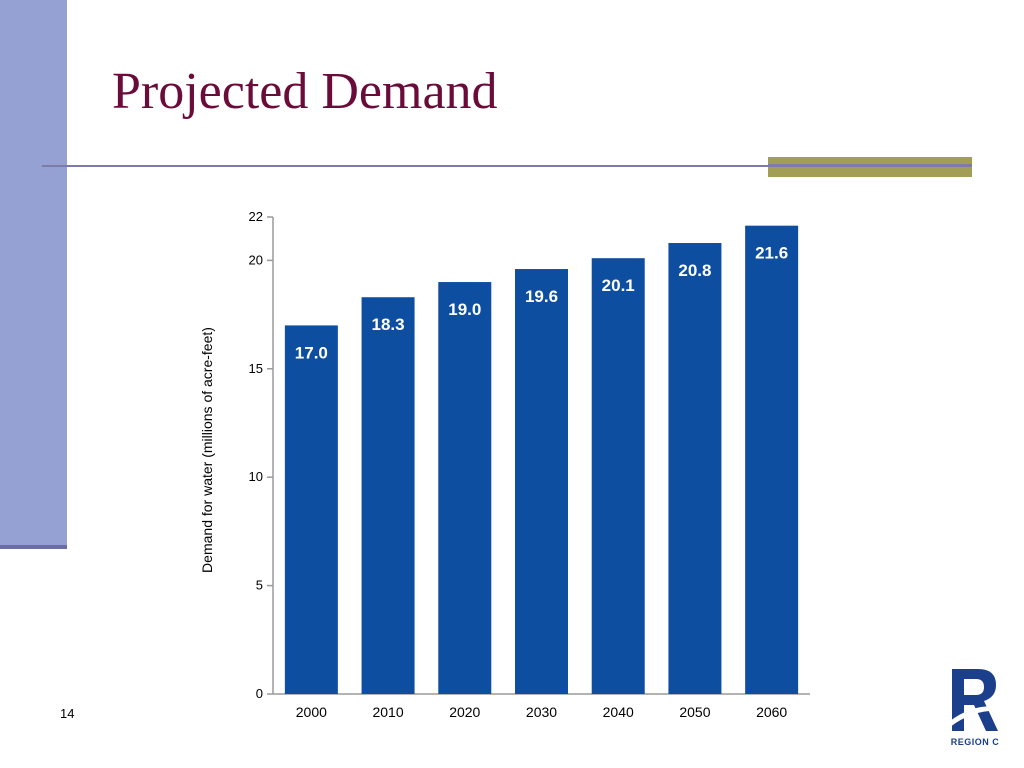 The width and height of the screenshot is (1024, 768). I want to click on title-divider, so click(507, 166).